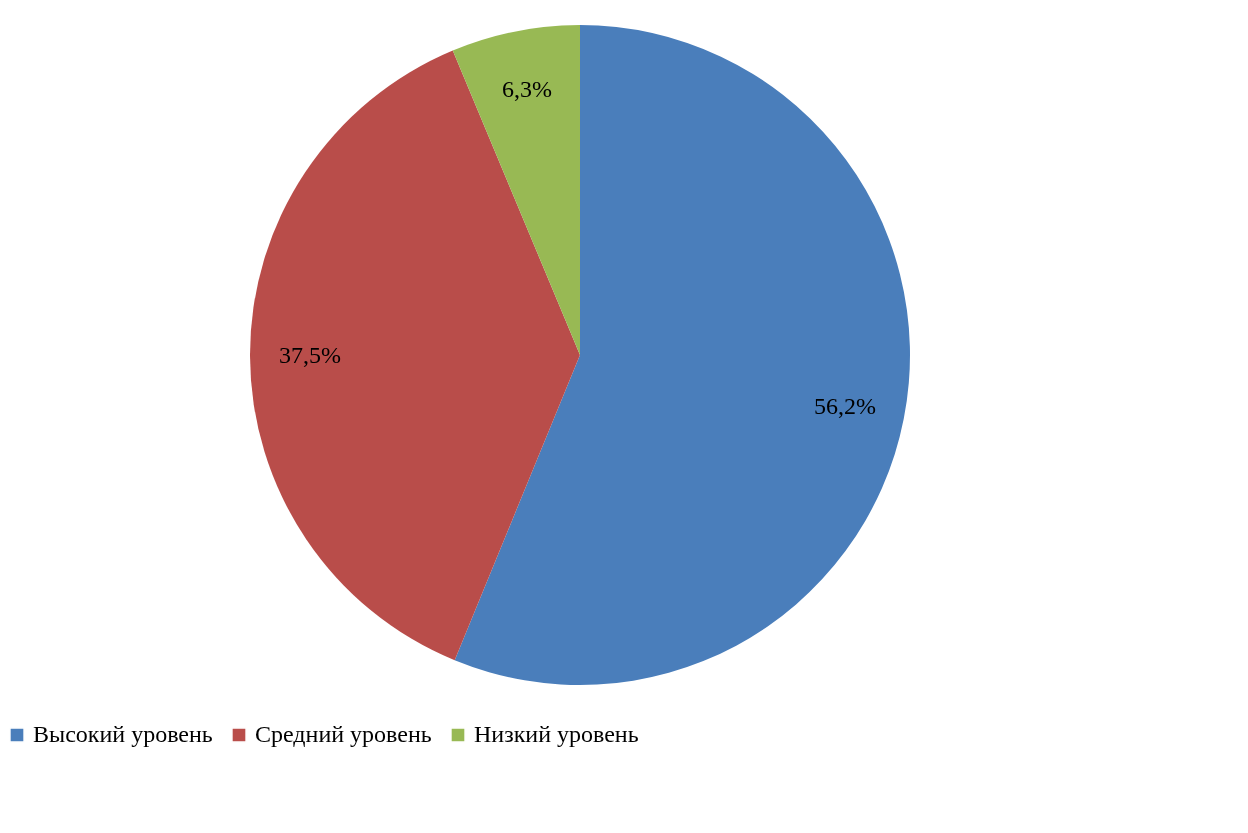 The width and height of the screenshot is (1248, 833). I want to click on data-label: 56,2%, so click(844, 406).